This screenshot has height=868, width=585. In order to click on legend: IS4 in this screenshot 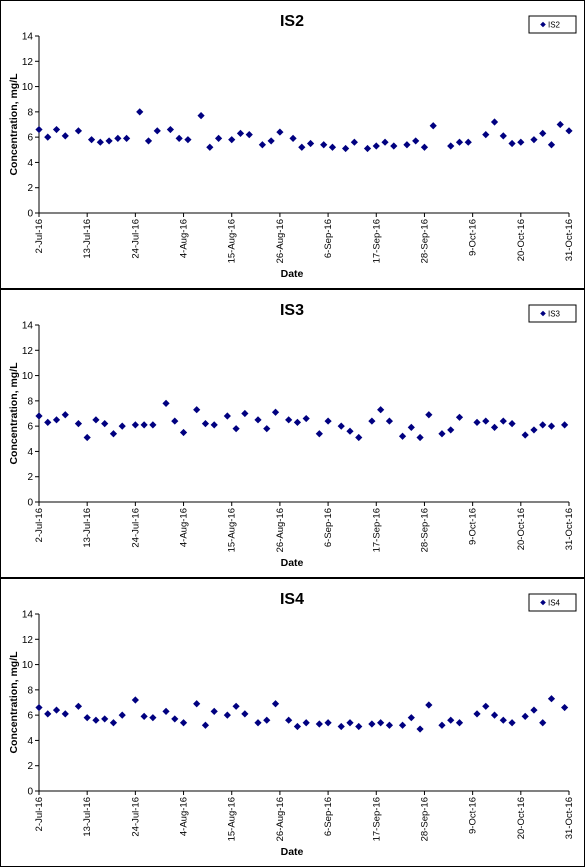, I will do `click(552, 602)`.